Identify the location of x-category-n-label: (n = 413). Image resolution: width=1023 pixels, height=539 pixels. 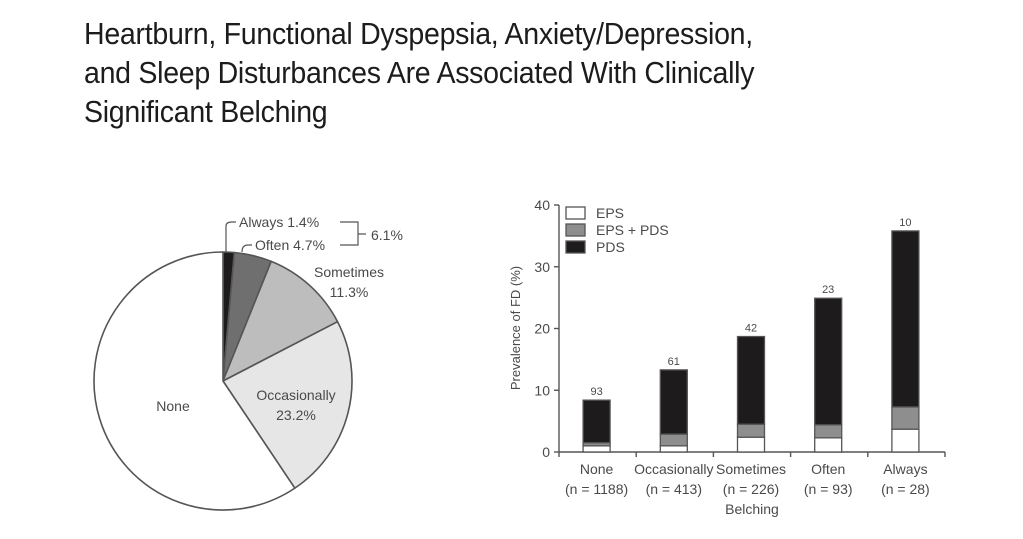
(674, 489).